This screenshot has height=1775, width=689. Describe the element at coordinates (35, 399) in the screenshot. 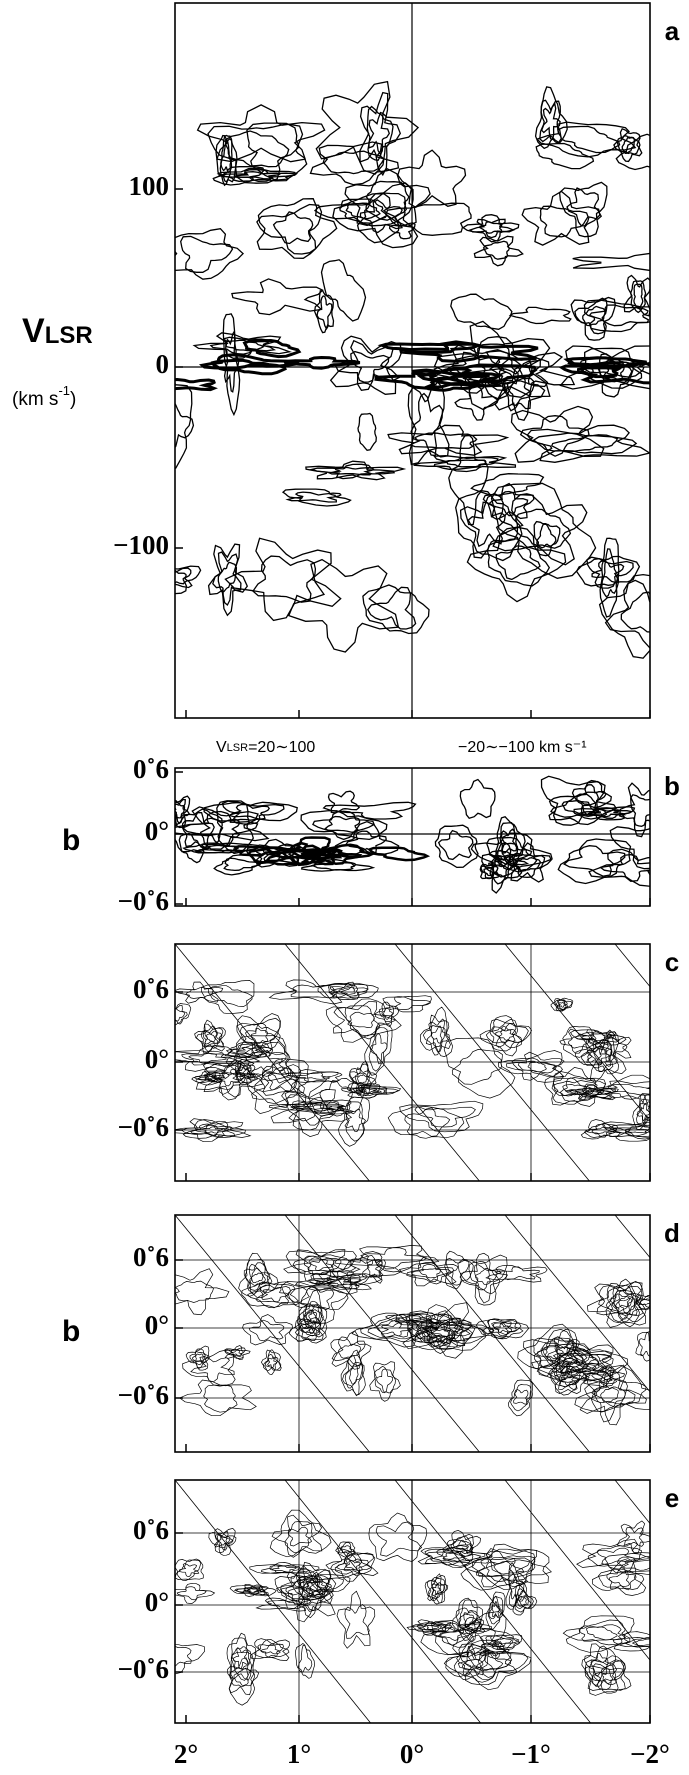

I see `unit-base: (km s` at that location.